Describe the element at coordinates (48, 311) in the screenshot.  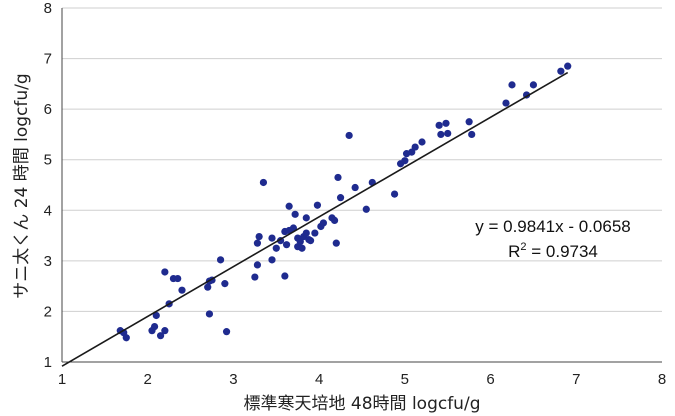
I see `y-tick-label: 2` at that location.